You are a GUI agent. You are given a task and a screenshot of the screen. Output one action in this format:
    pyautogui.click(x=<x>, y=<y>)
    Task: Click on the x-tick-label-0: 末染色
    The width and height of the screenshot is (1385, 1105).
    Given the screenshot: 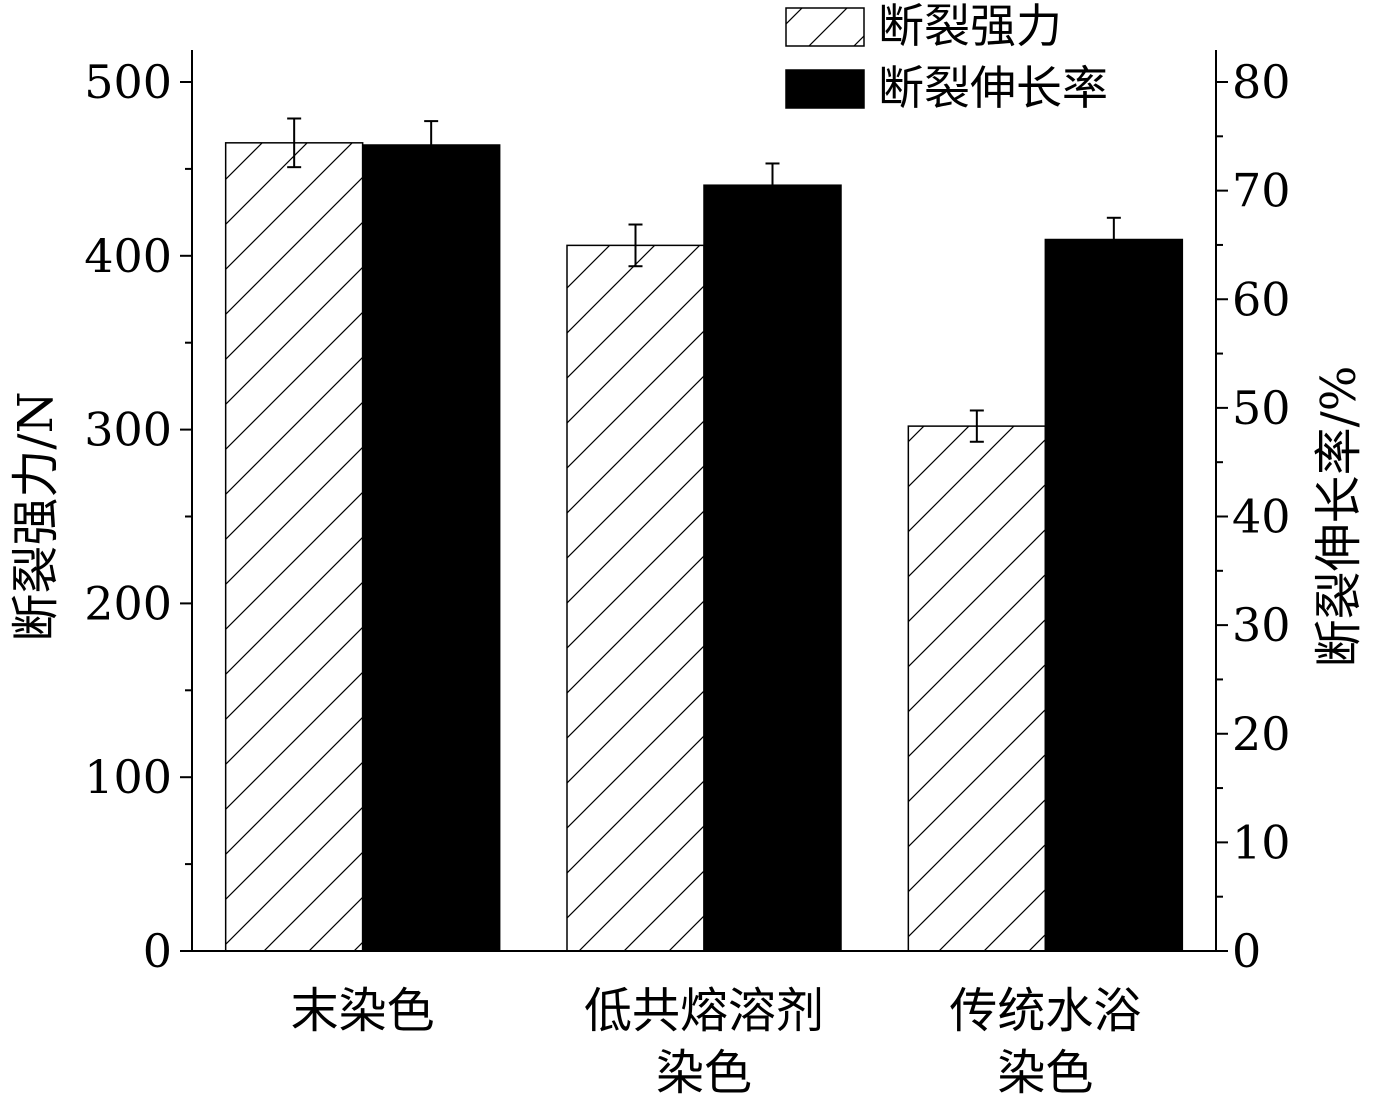 What is the action you would take?
    pyautogui.click(x=363, y=1011)
    